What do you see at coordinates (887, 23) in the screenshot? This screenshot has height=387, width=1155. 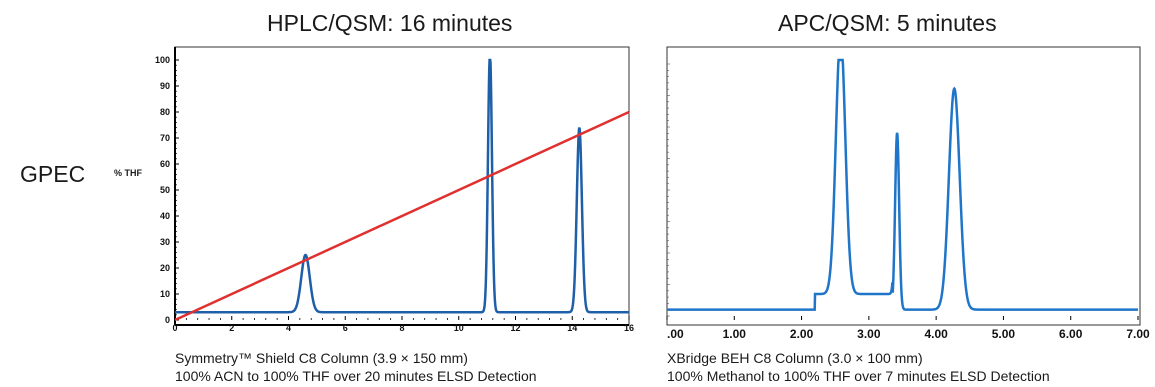 I see `chart-2-title: APC/QSM: 5 minutes` at bounding box center [887, 23].